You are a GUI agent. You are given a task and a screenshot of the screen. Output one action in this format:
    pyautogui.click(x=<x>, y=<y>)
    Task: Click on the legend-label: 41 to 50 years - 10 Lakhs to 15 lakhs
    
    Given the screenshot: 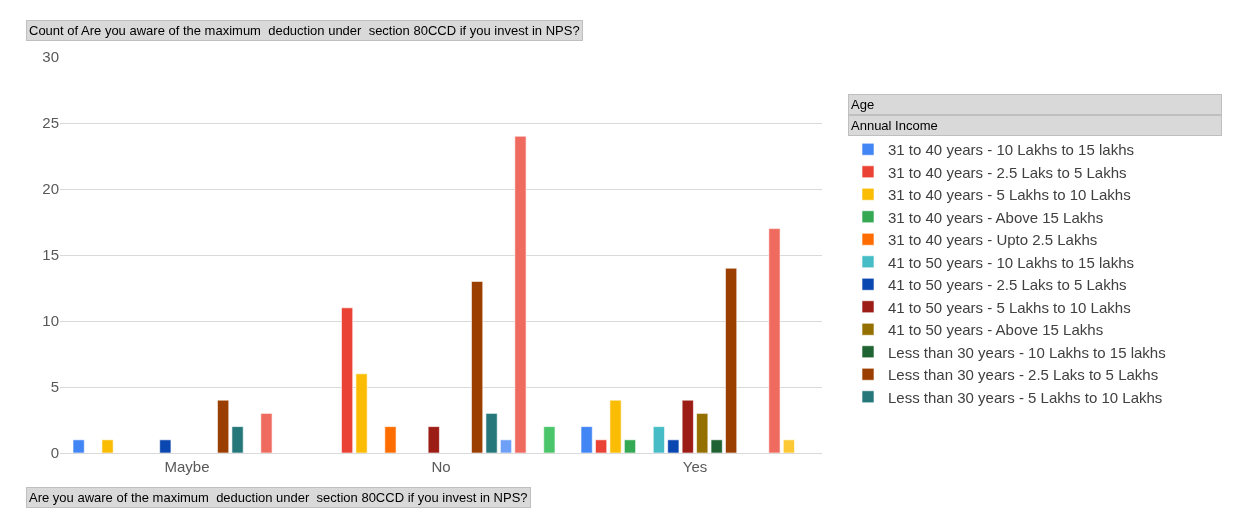 What is the action you would take?
    pyautogui.click(x=1011, y=262)
    